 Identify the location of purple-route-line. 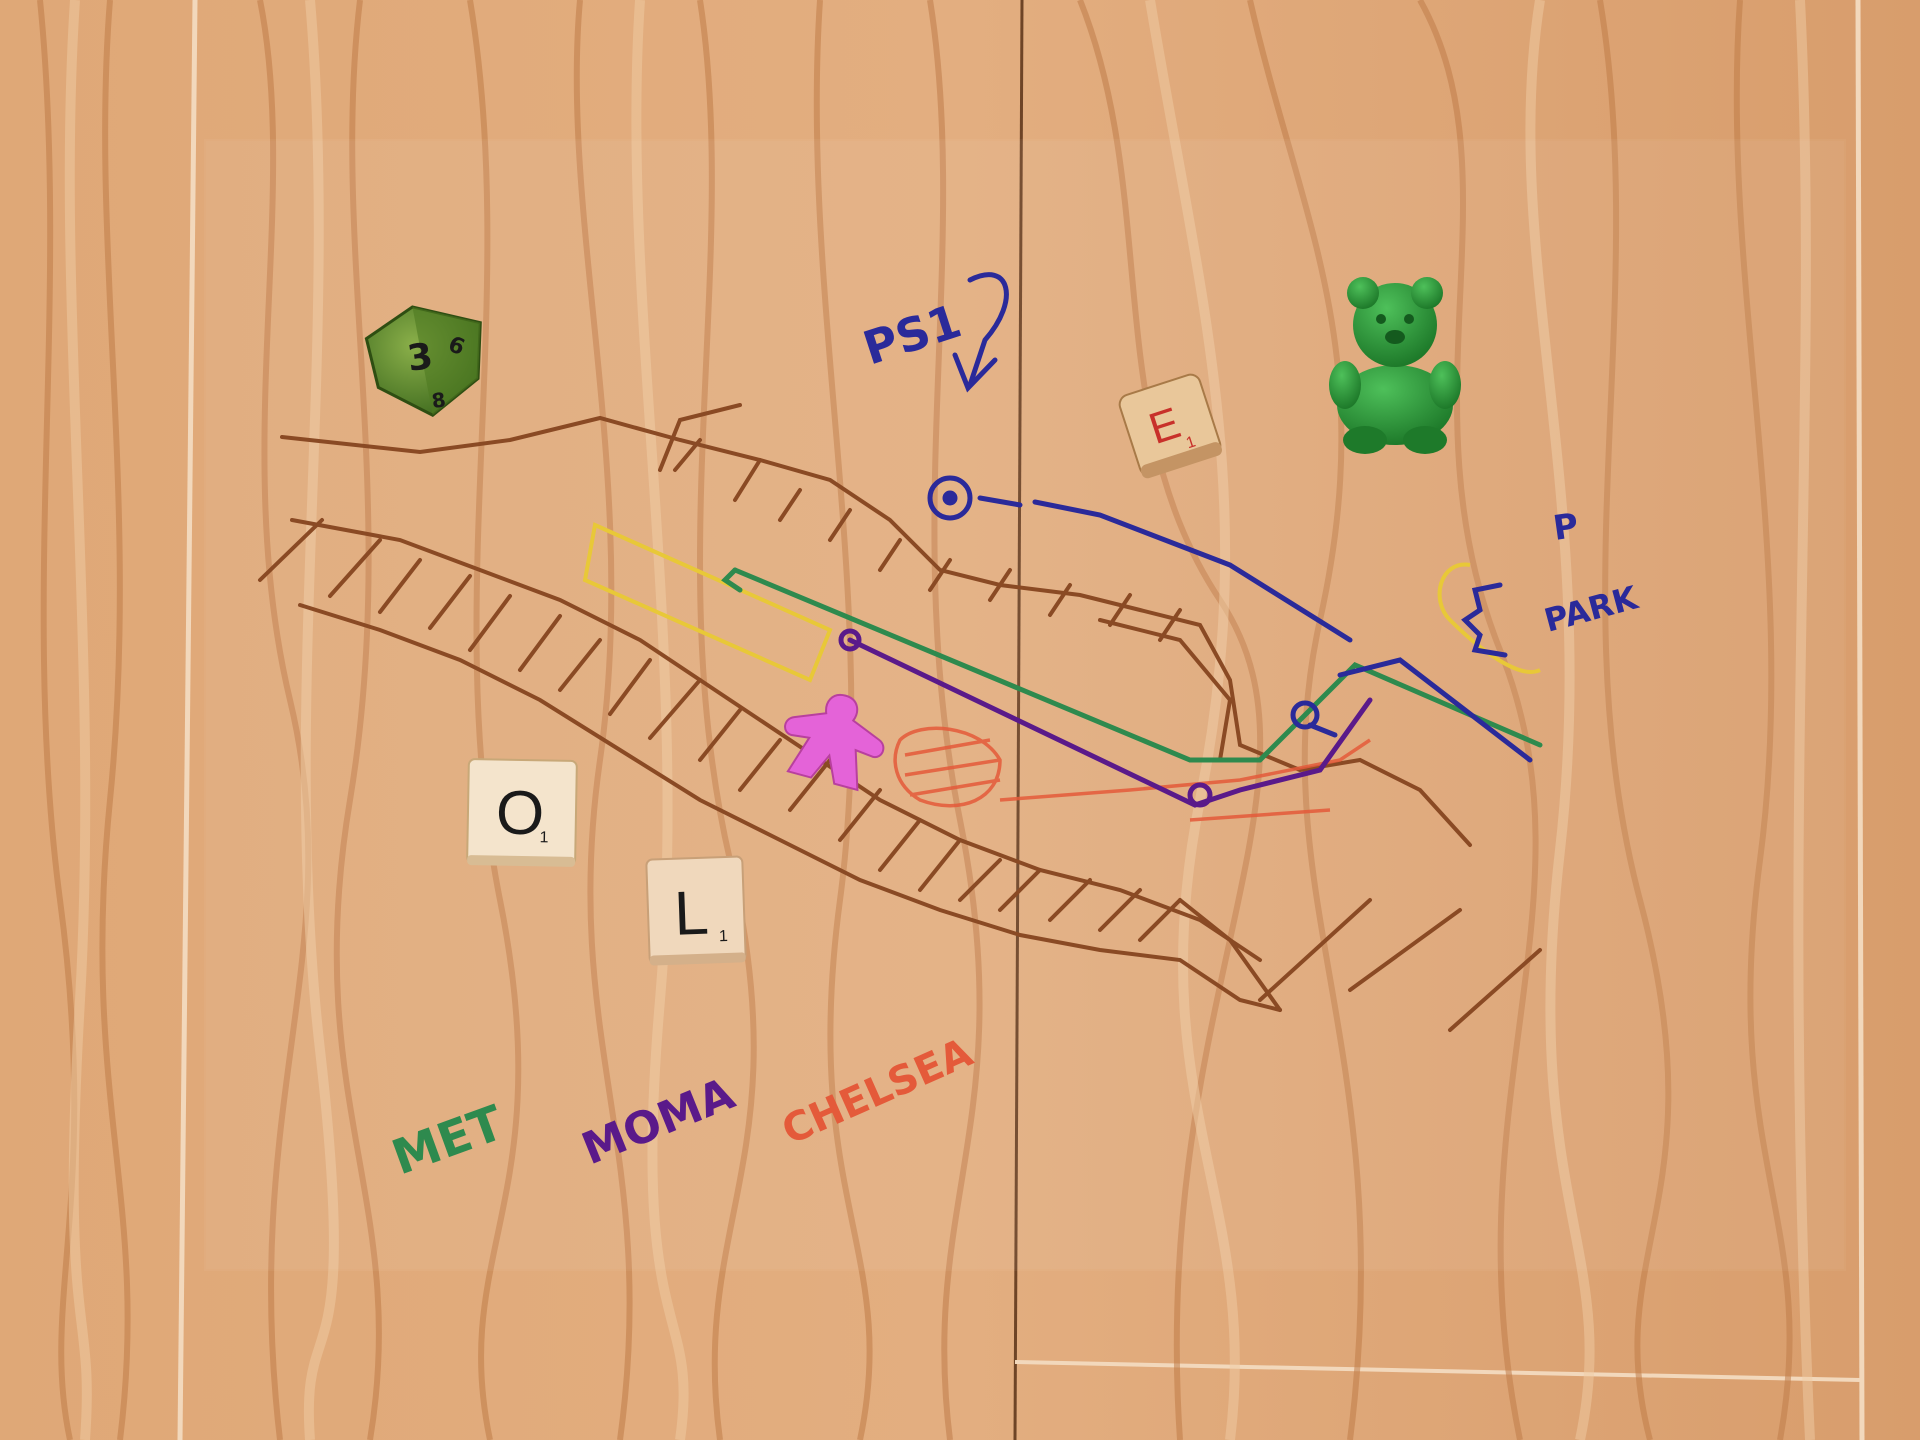
(1105, 718).